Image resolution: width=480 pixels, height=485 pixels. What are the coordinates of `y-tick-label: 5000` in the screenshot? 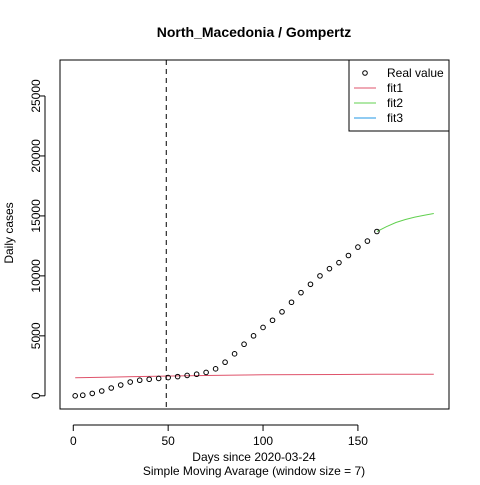 It's located at (36, 335).